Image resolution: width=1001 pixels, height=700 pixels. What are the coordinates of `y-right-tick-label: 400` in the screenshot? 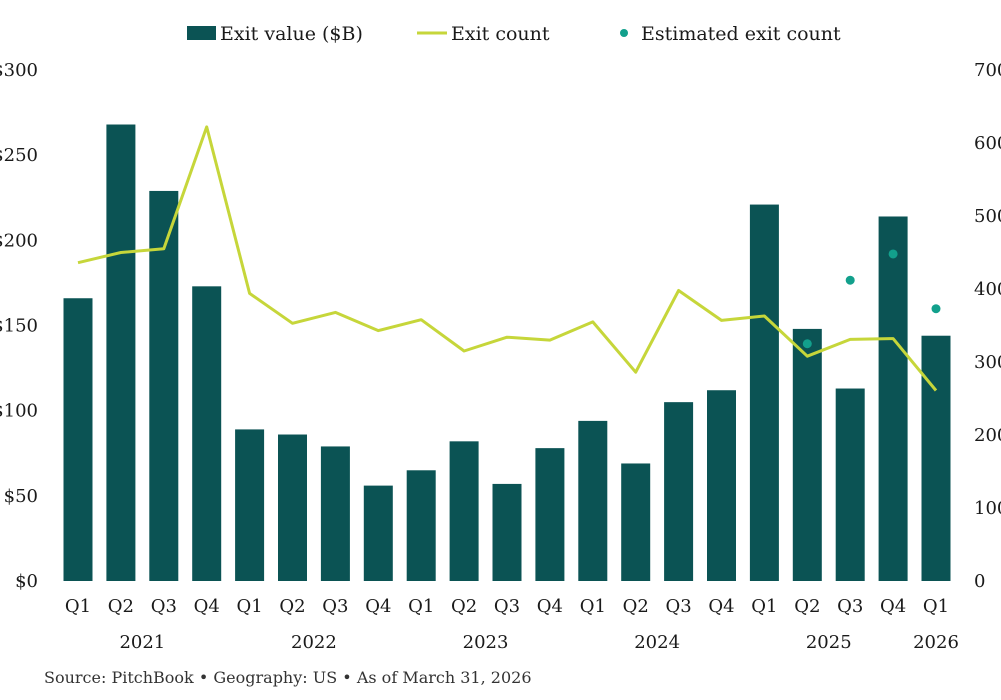 It's located at (987, 289).